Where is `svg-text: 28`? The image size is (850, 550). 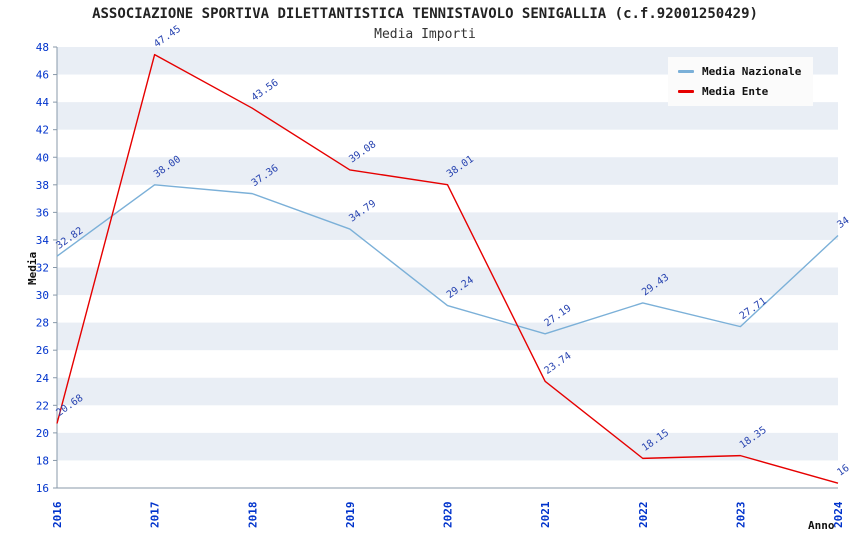
svg-text: 28 is located at coordinates (42, 323).